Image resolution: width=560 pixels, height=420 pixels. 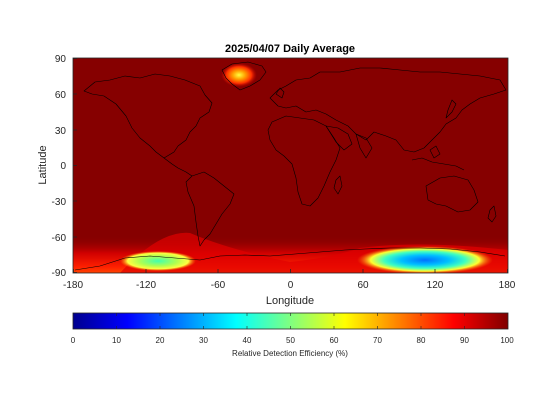 I want to click on x-tick-label: 120, so click(x=435, y=285).